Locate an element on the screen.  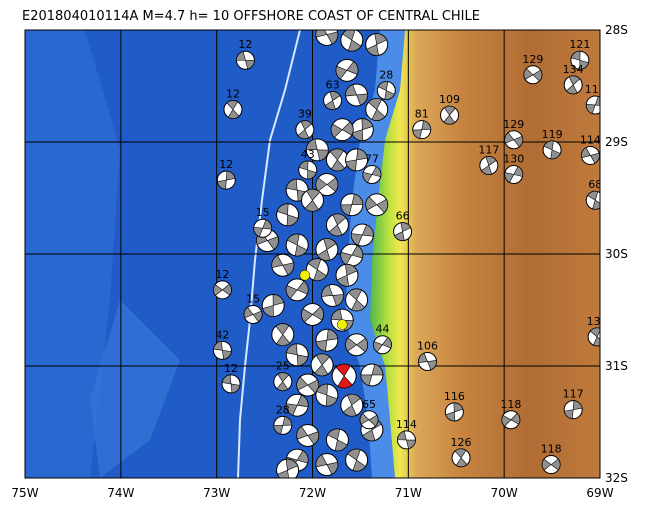
depth-label: 43 is located at coordinates (308, 154).